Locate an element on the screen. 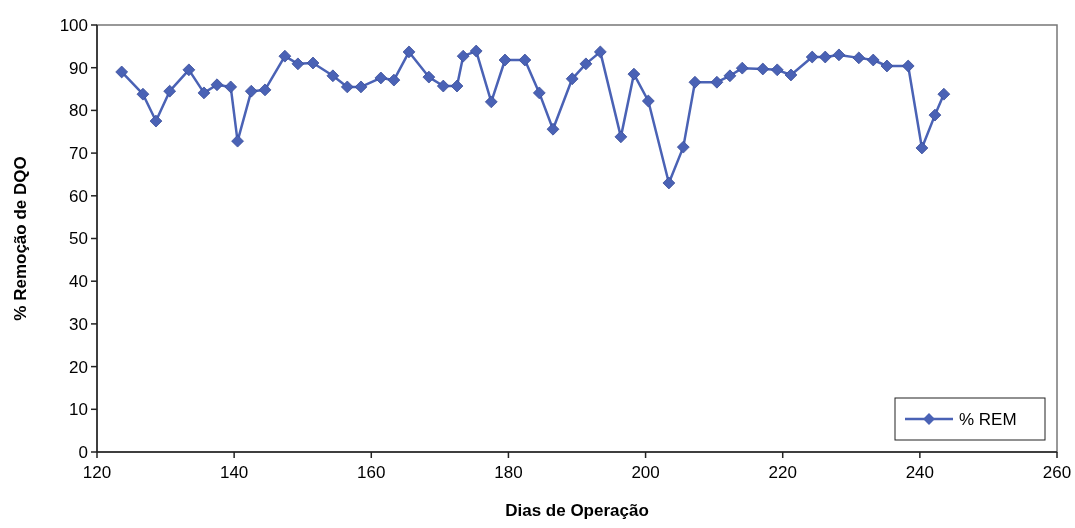 This screenshot has height=528, width=1075. y-tick-label: 80 is located at coordinates (78, 111).